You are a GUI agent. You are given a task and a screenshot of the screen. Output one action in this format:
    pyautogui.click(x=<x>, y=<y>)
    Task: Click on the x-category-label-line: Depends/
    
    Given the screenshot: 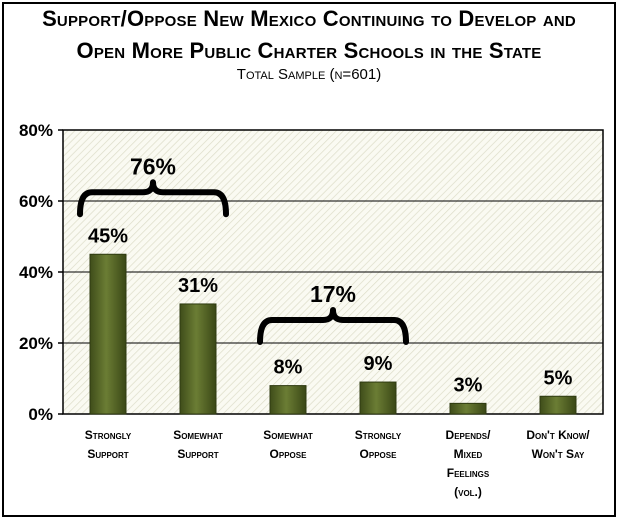 What is the action you would take?
    pyautogui.click(x=468, y=435)
    